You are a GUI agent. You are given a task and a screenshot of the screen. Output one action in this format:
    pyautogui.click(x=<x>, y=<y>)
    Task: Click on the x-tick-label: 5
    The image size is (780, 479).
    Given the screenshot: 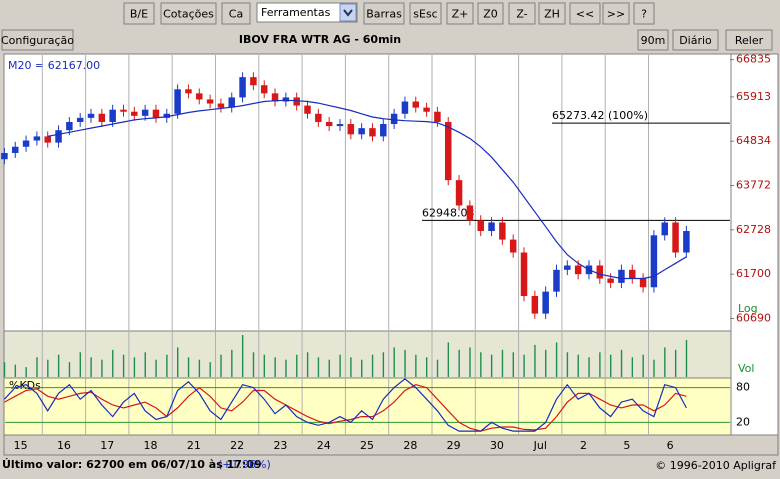 What is the action you would take?
    pyautogui.click(x=626, y=445)
    